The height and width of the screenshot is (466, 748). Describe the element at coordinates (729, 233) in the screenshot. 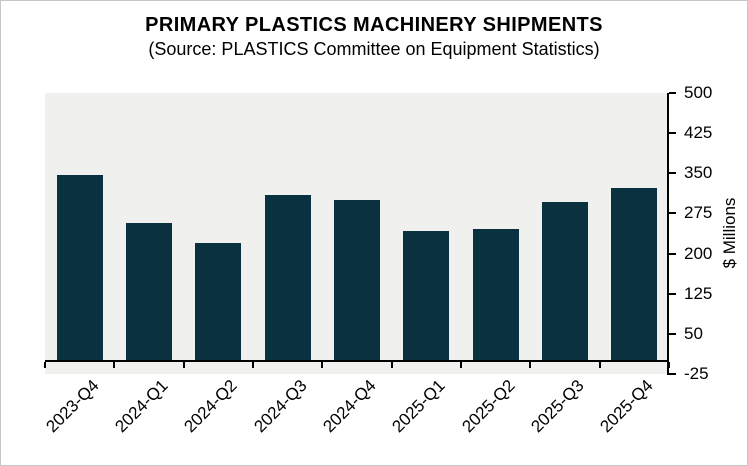

I see `y-axis-title: $ Millions` at that location.